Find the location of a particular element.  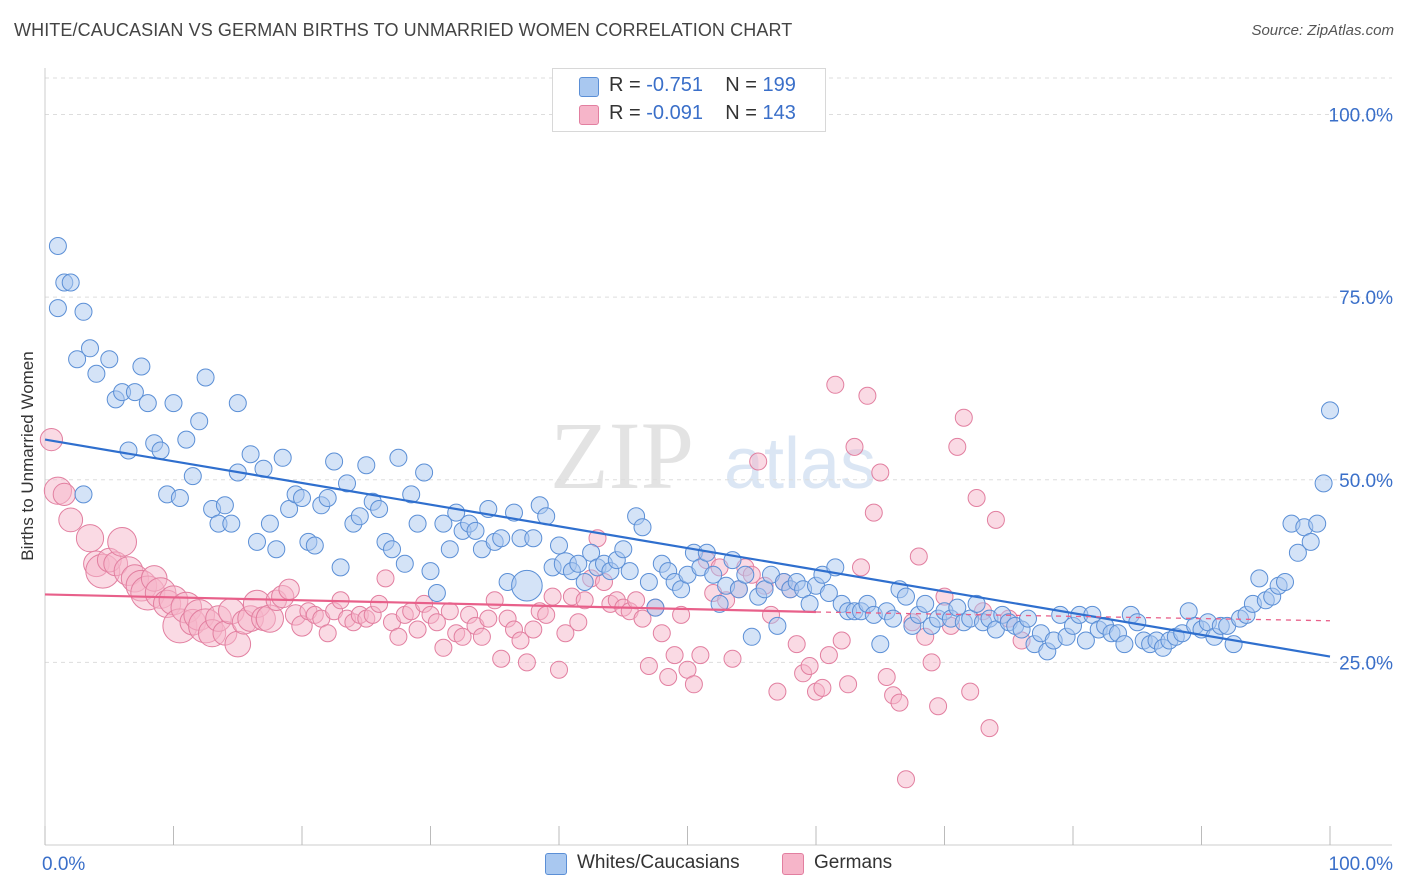

stats-legend: R = -0.751 N = 199 R = -0.091 N = 143 is located at coordinates (689, 100).